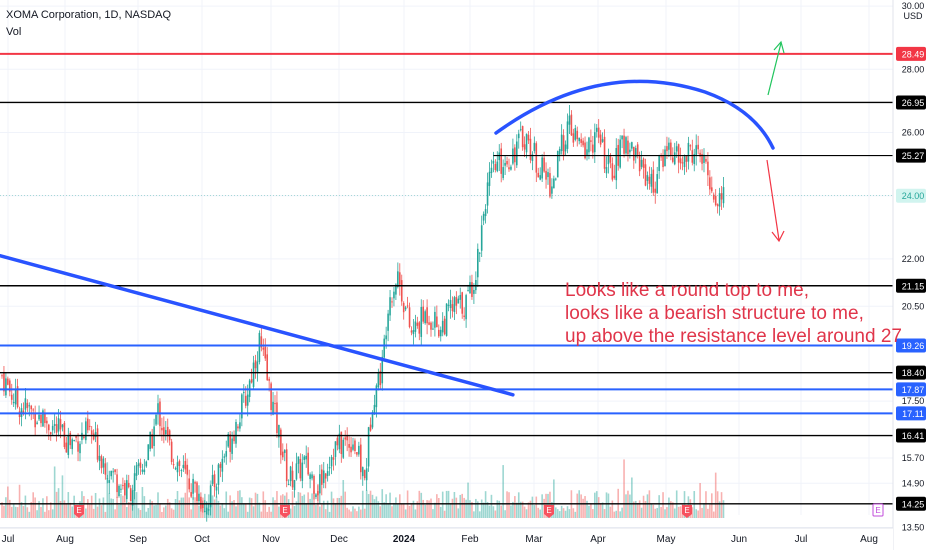 The height and width of the screenshot is (550, 932). What do you see at coordinates (78, 510) in the screenshot?
I see `earnings-marker-label: E` at bounding box center [78, 510].